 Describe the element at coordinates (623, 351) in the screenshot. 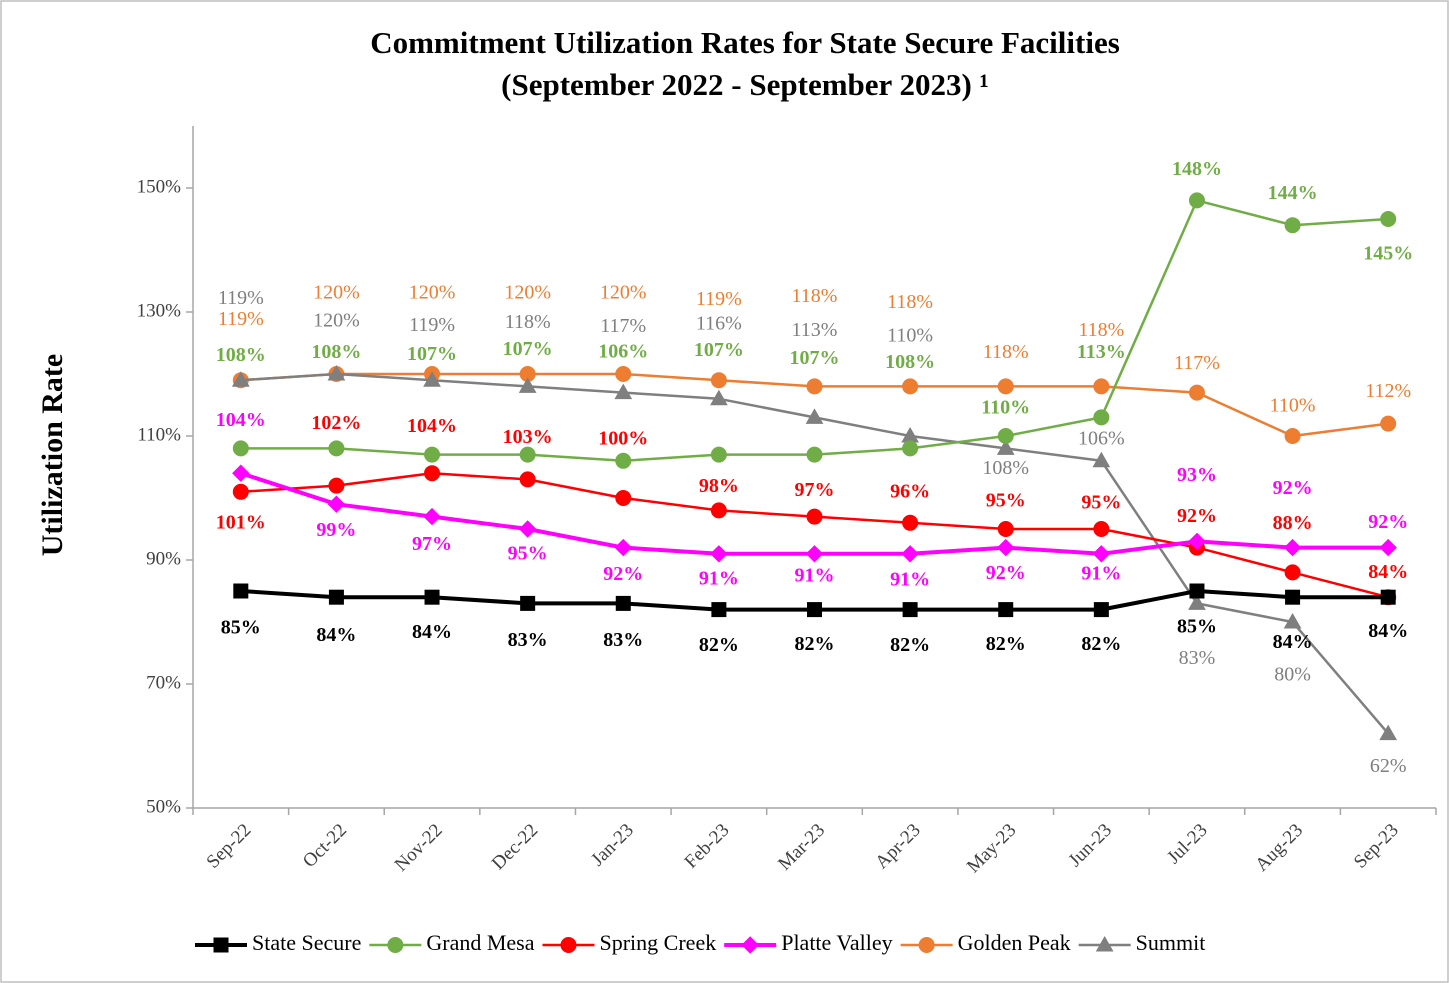

I see `data-label: 106%` at that location.